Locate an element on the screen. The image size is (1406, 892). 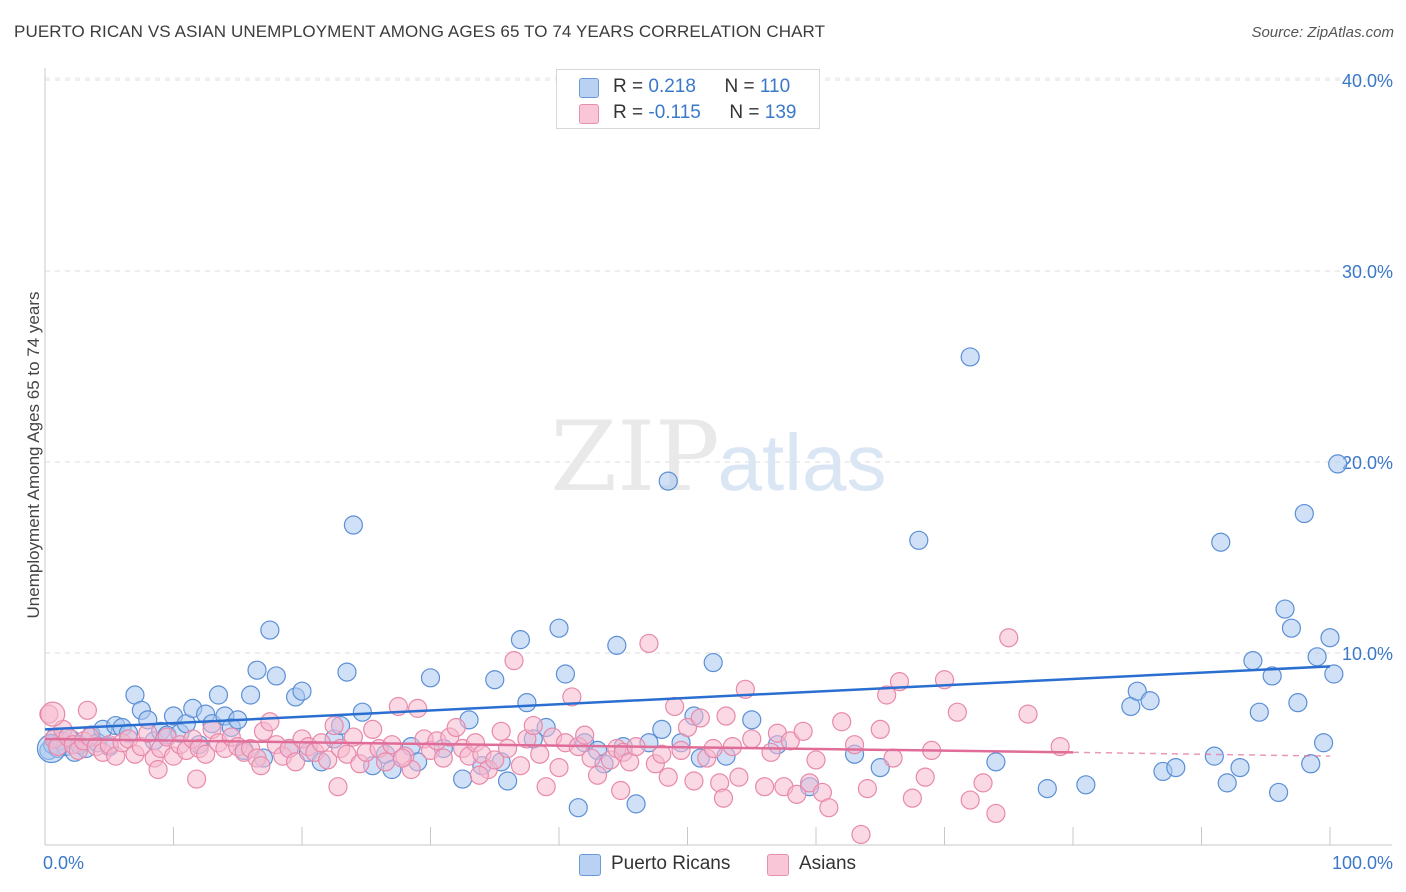
watermark: ZIP atlas is located at coordinates (718, 457).